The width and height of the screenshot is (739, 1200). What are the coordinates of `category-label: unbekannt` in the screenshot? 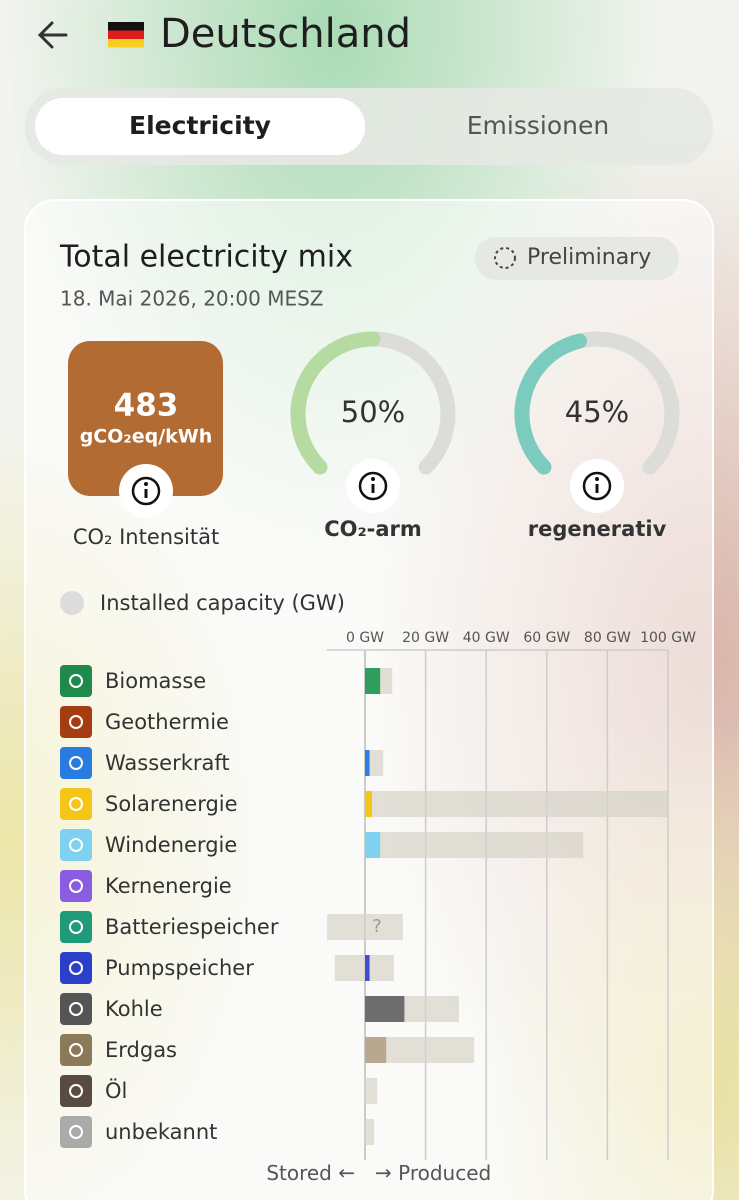 It's located at (161, 1132).